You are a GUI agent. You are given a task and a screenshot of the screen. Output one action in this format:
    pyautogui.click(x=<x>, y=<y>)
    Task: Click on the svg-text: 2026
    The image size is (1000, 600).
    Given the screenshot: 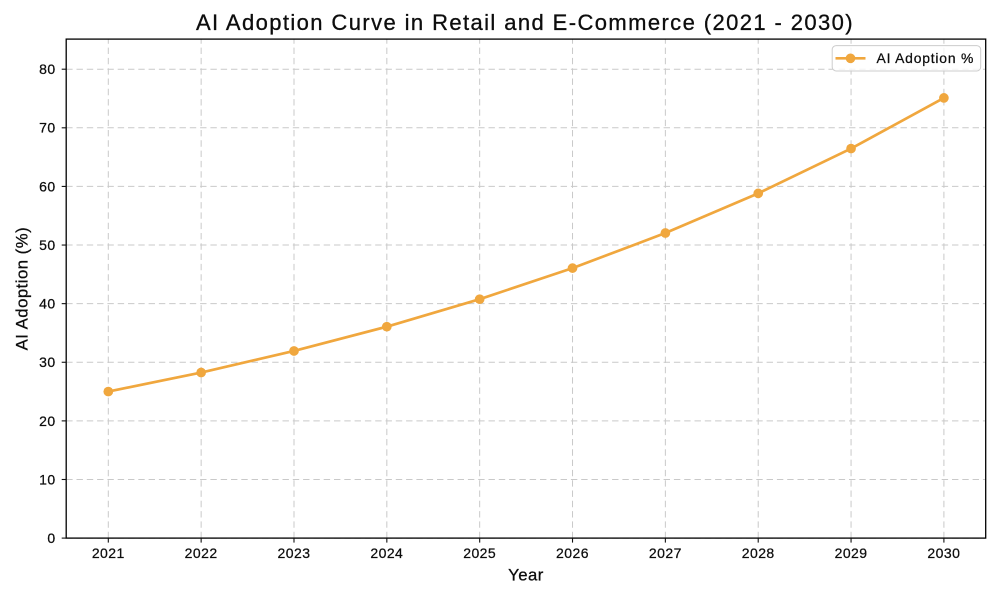 What is the action you would take?
    pyautogui.click(x=572, y=553)
    